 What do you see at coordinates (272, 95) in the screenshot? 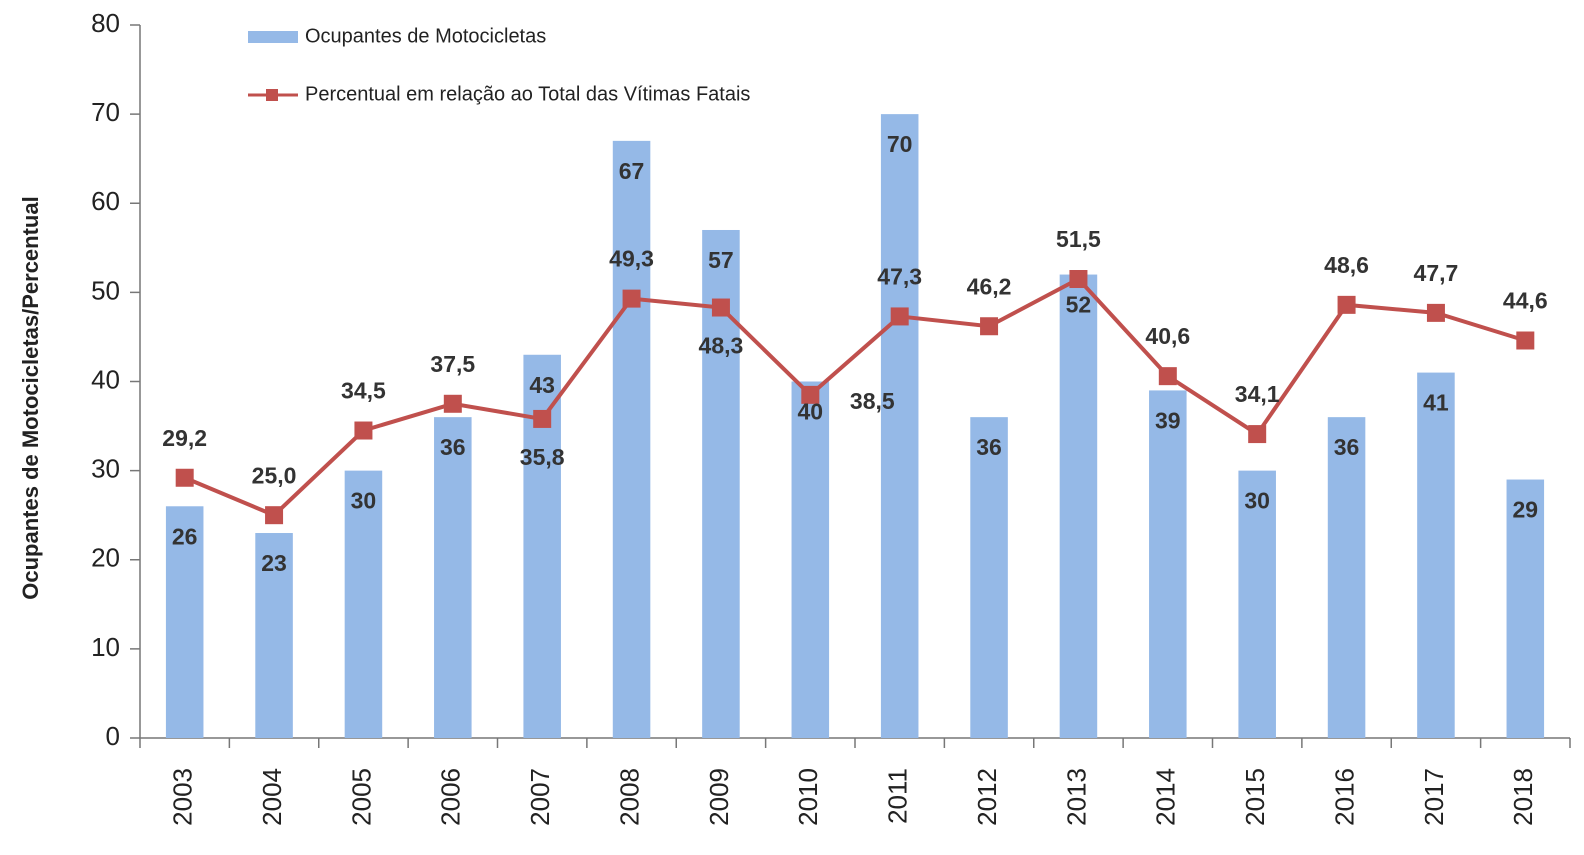
I see `legend-marker` at bounding box center [272, 95].